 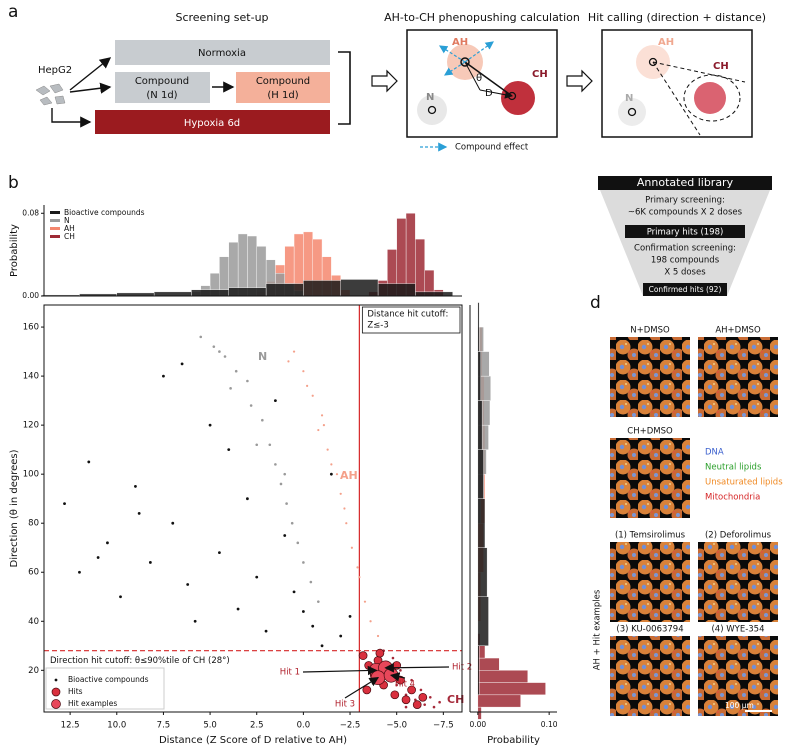 What do you see at coordinates (443, 726) in the screenshot?
I see `x-tick-label: −7.5` at bounding box center [443, 726].